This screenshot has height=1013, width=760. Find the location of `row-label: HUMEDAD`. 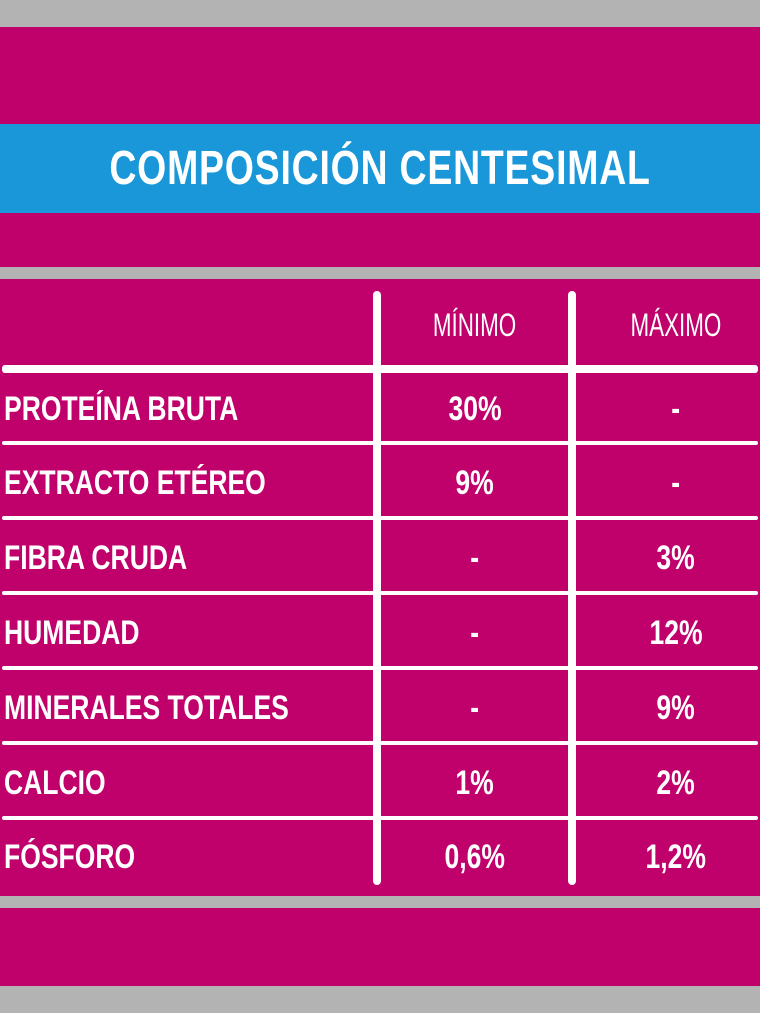

row-label: HUMEDAD is located at coordinates (184, 633).